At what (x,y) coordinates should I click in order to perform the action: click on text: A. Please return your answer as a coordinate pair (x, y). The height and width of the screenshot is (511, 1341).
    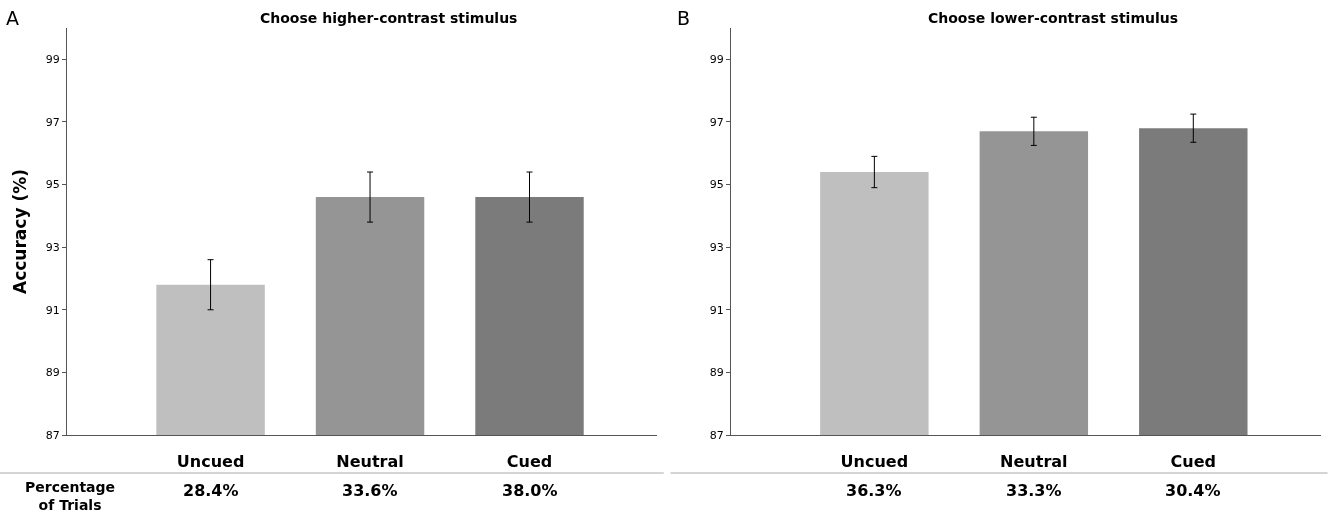
    Looking at the image, I should click on (12, 18).